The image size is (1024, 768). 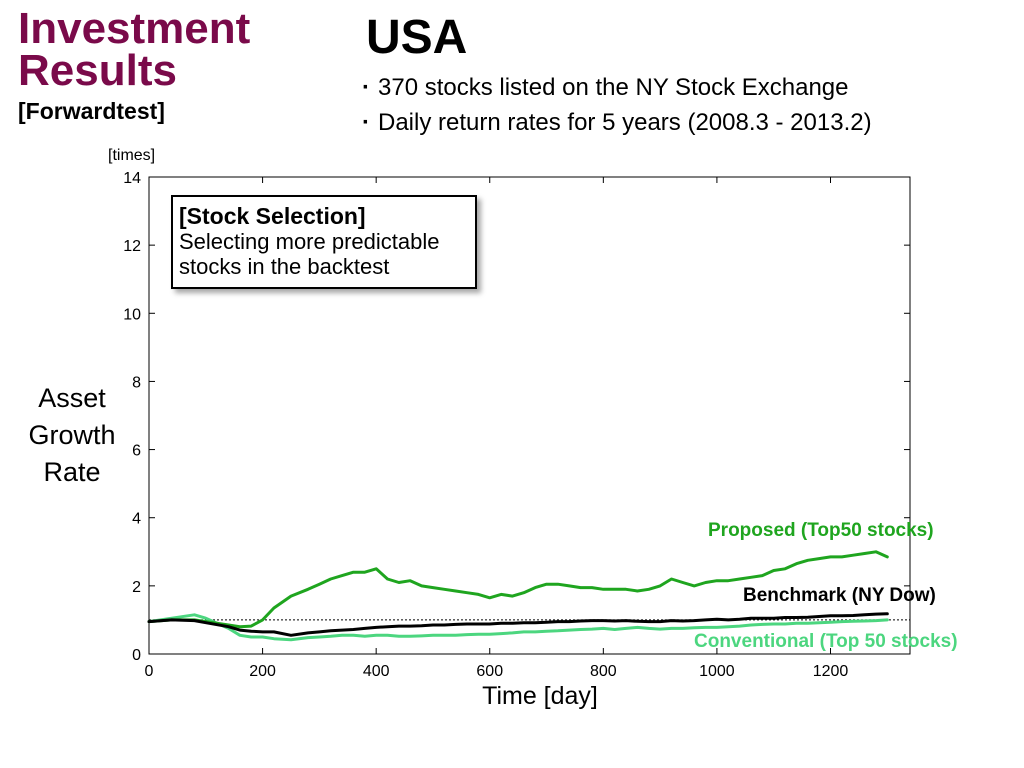 I want to click on series-label-conventional: Conventional (Top 50 stocks), so click(x=826, y=641).